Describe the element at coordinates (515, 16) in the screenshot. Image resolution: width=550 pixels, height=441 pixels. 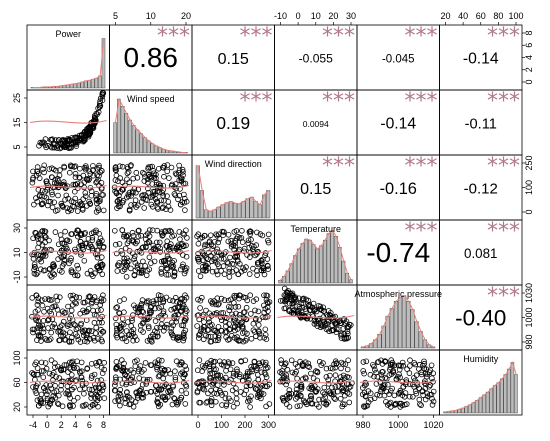
I see `tick-label: 100` at that location.